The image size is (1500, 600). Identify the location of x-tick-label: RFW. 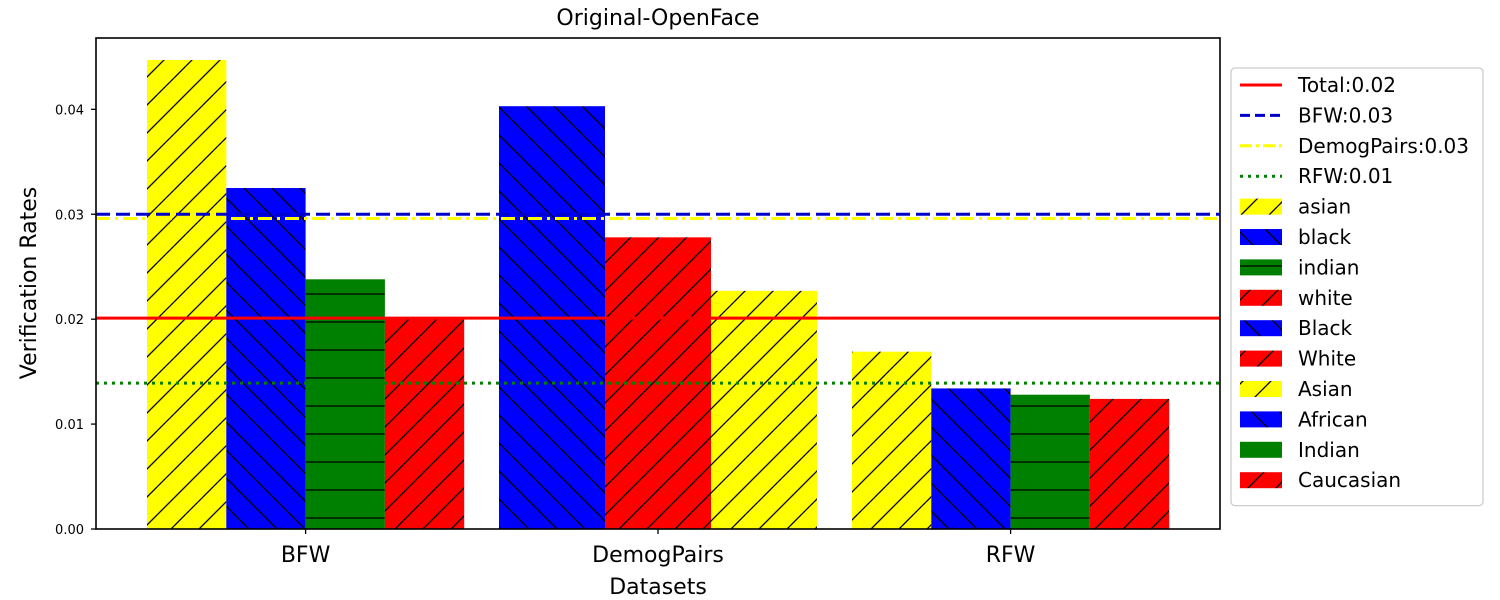
(1011, 555).